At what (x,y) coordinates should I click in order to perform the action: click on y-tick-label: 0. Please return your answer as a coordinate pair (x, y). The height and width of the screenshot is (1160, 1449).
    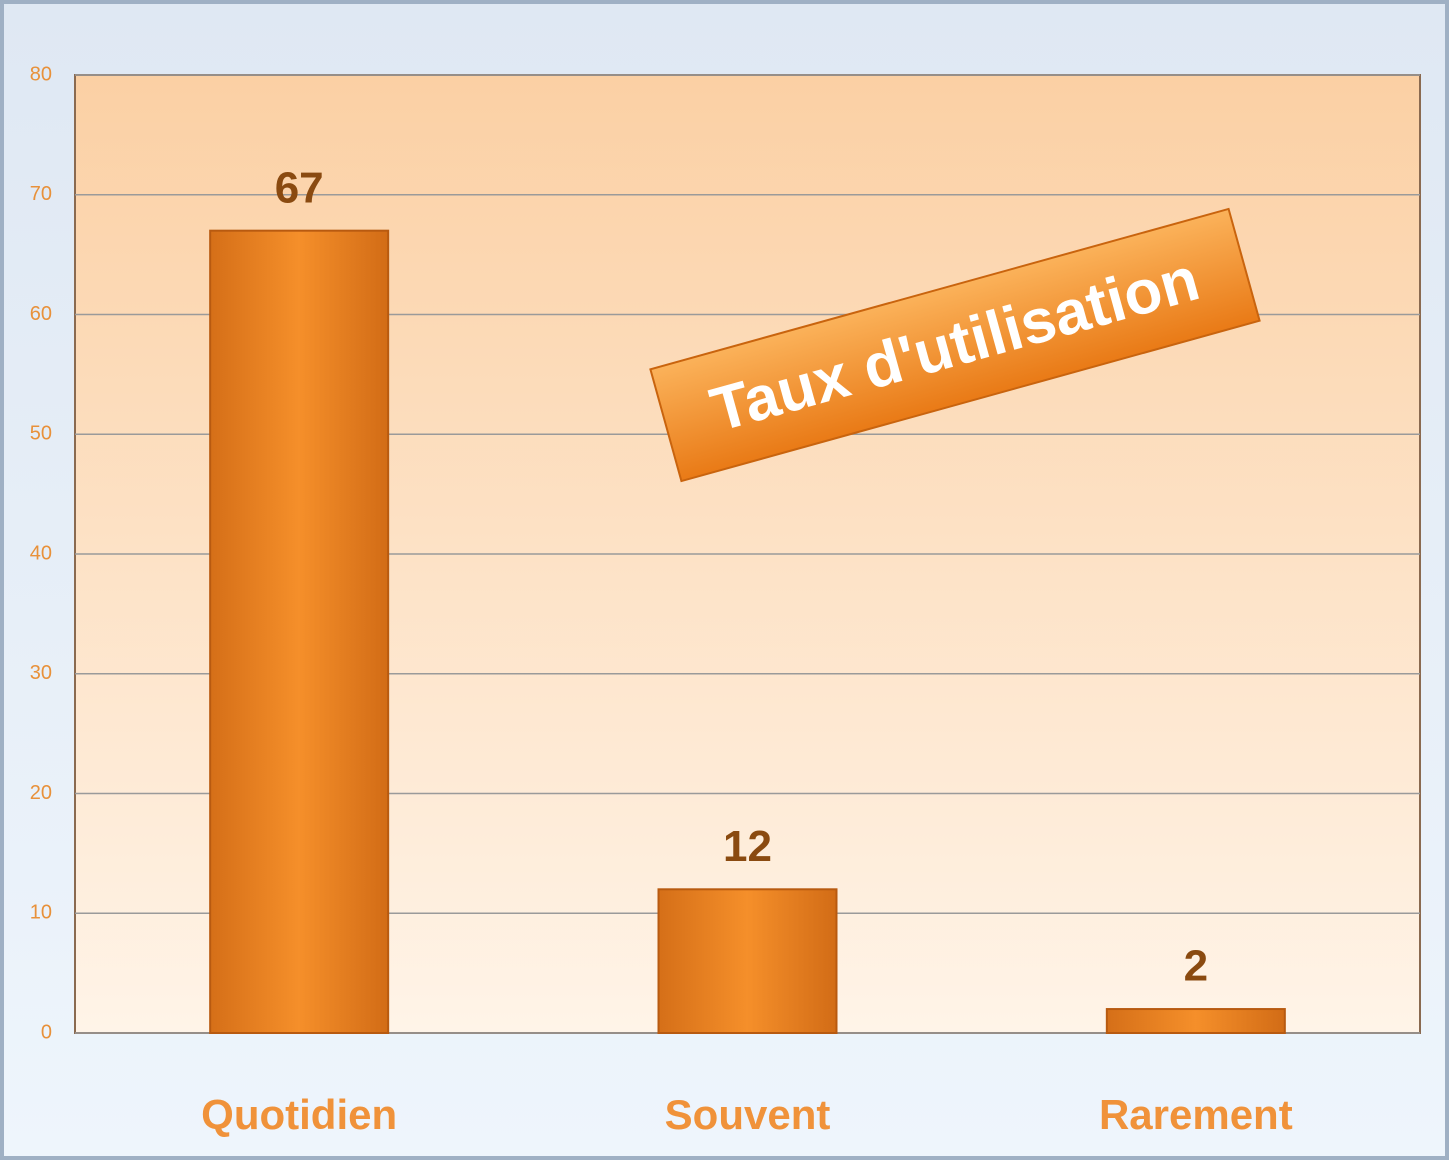
    Looking at the image, I should click on (46, 1032).